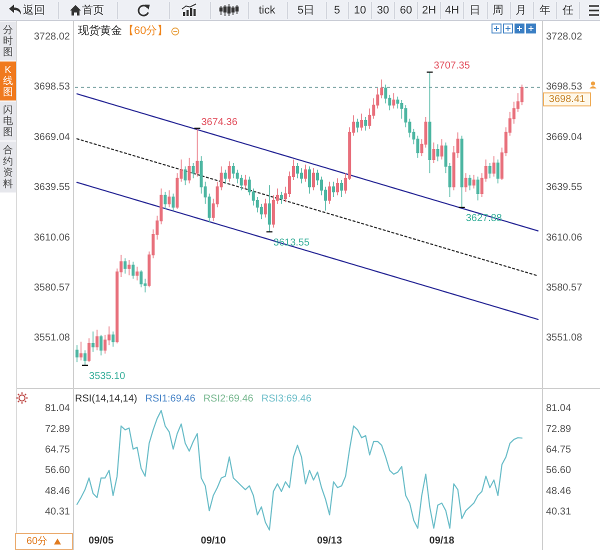 Image resolution: width=600 pixels, height=550 pixels. I want to click on y2-tick-label: 56.60, so click(559, 470).